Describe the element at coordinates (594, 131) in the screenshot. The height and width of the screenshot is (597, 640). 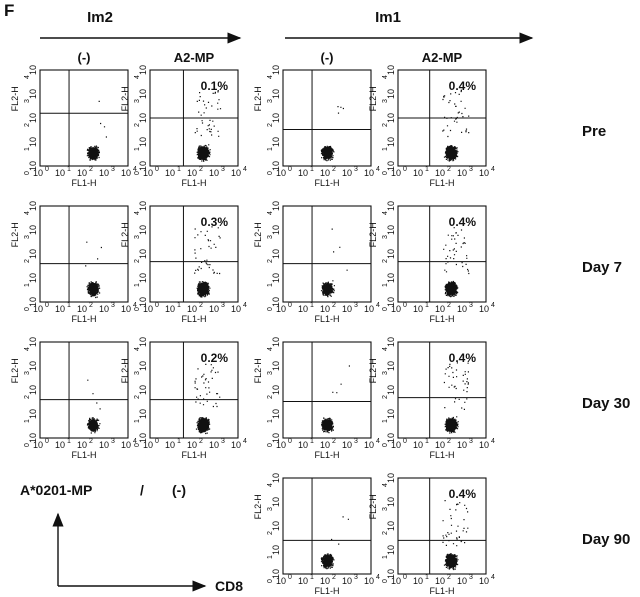
I see `row-label: Pre` at that location.